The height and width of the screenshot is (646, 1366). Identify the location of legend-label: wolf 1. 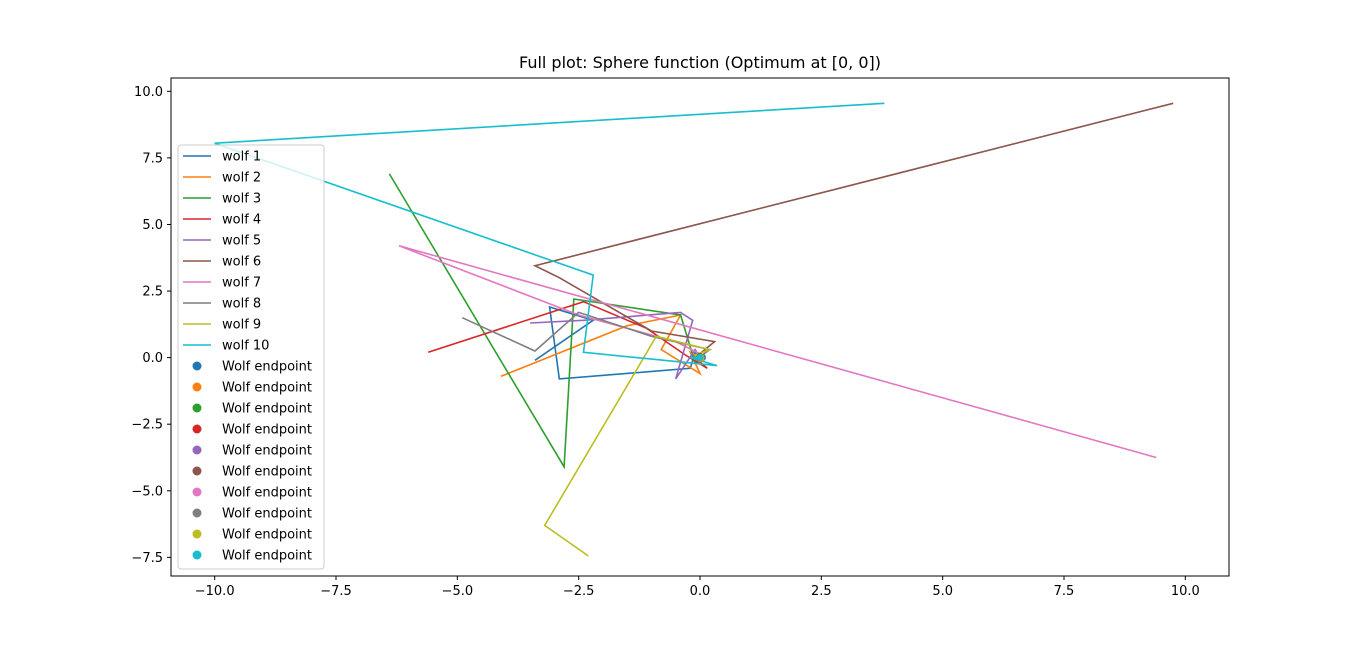
(241, 157).